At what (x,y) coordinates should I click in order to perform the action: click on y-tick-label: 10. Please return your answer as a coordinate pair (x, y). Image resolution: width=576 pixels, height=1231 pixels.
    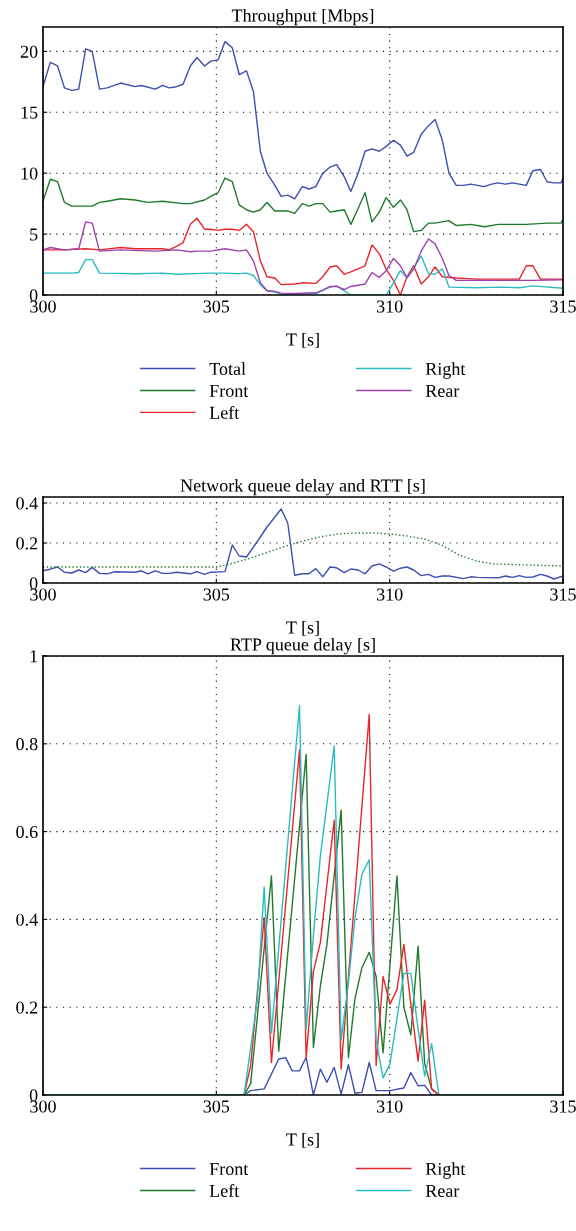
    Looking at the image, I should click on (29, 173).